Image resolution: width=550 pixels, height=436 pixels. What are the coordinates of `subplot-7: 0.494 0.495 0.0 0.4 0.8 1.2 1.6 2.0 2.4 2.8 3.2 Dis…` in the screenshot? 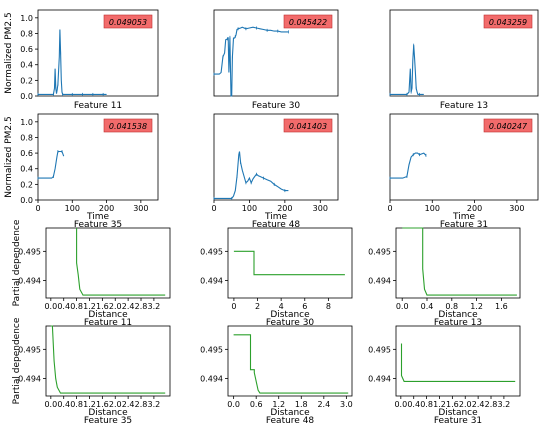 It's located at (91, 273).